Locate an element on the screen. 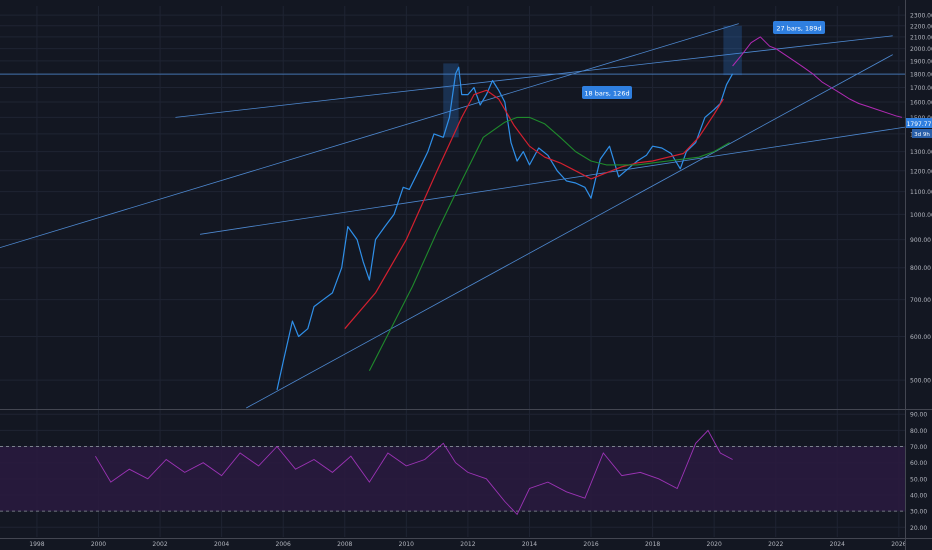 The width and height of the screenshot is (932, 550). rsi-series is located at coordinates (414, 472).